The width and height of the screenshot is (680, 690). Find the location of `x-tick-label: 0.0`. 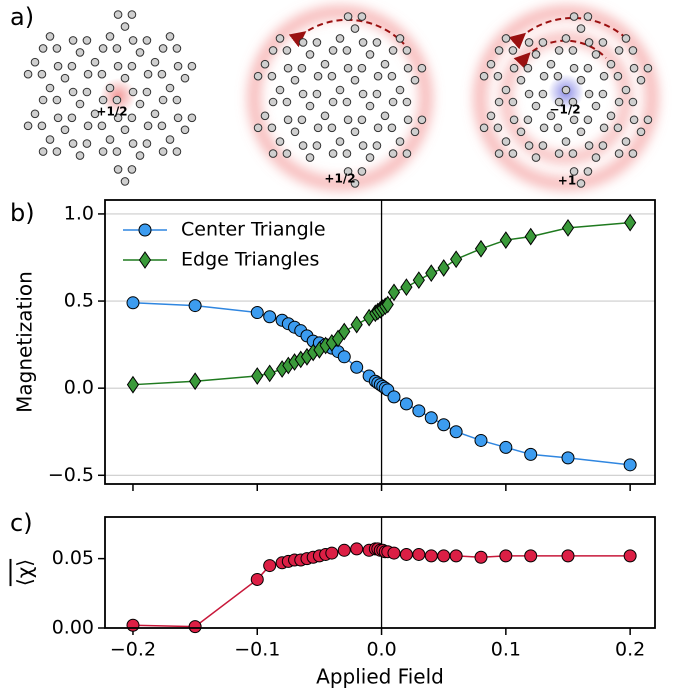

x-tick-label: 0.0 is located at coordinates (381, 650).